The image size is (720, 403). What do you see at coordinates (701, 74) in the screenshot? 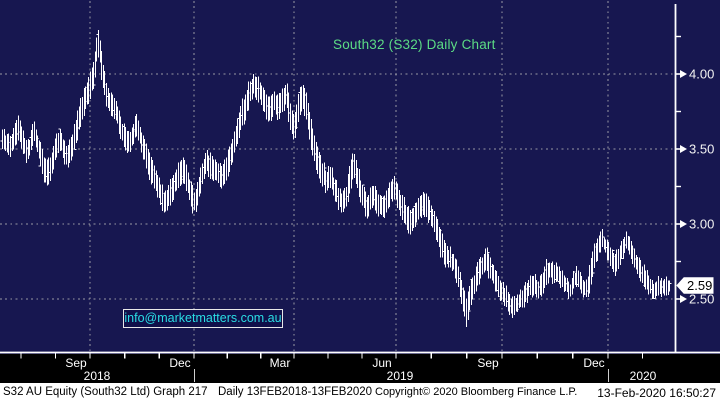
I see `y-axis-tick-label: 4.00` at bounding box center [701, 74].